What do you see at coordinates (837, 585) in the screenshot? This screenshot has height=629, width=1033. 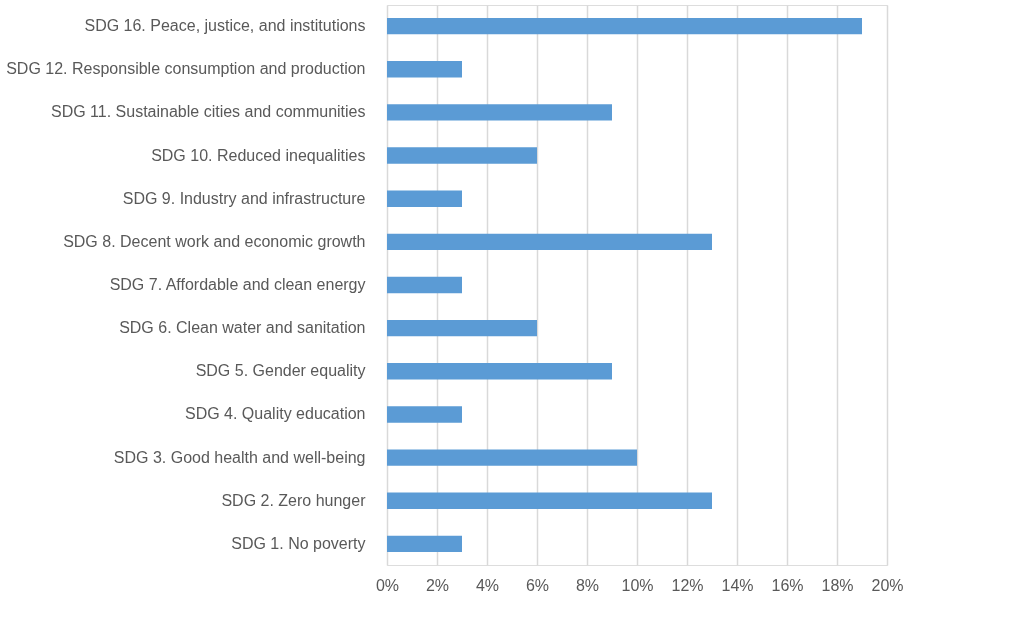 I see `x-tick-label: 18%` at bounding box center [837, 585].